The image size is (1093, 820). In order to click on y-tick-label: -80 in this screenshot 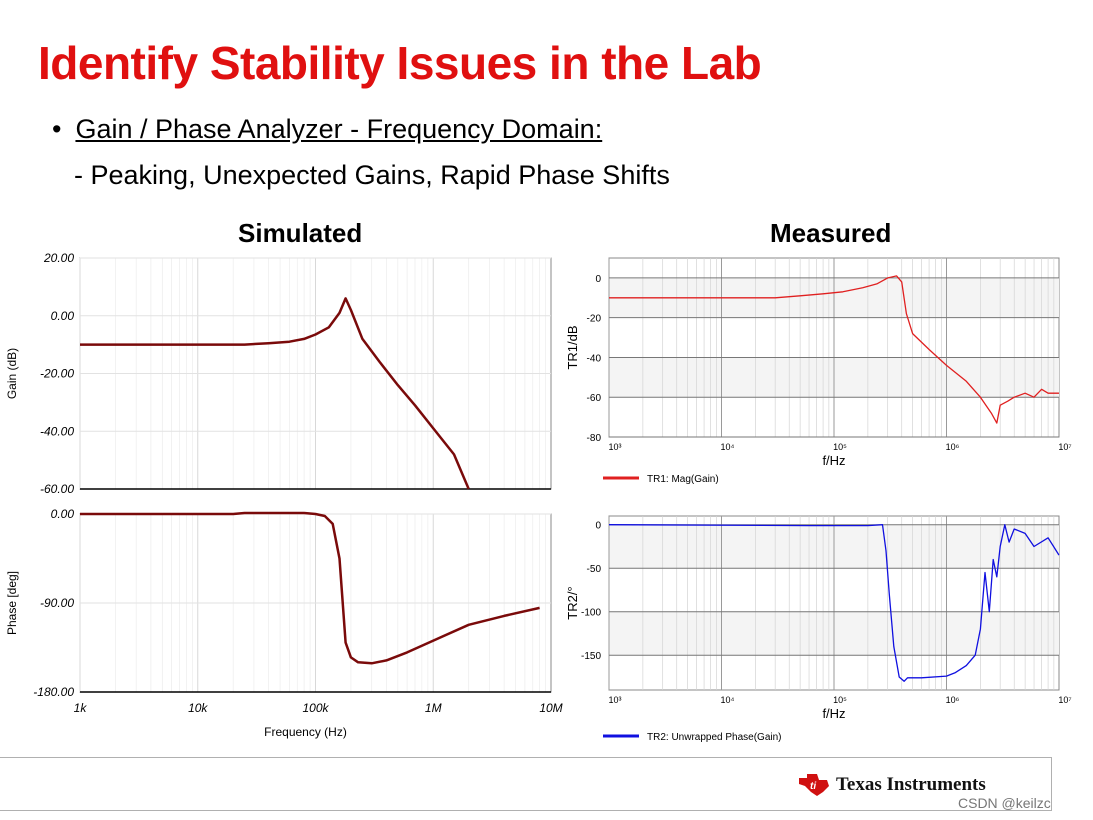, I will do `click(594, 438)`.